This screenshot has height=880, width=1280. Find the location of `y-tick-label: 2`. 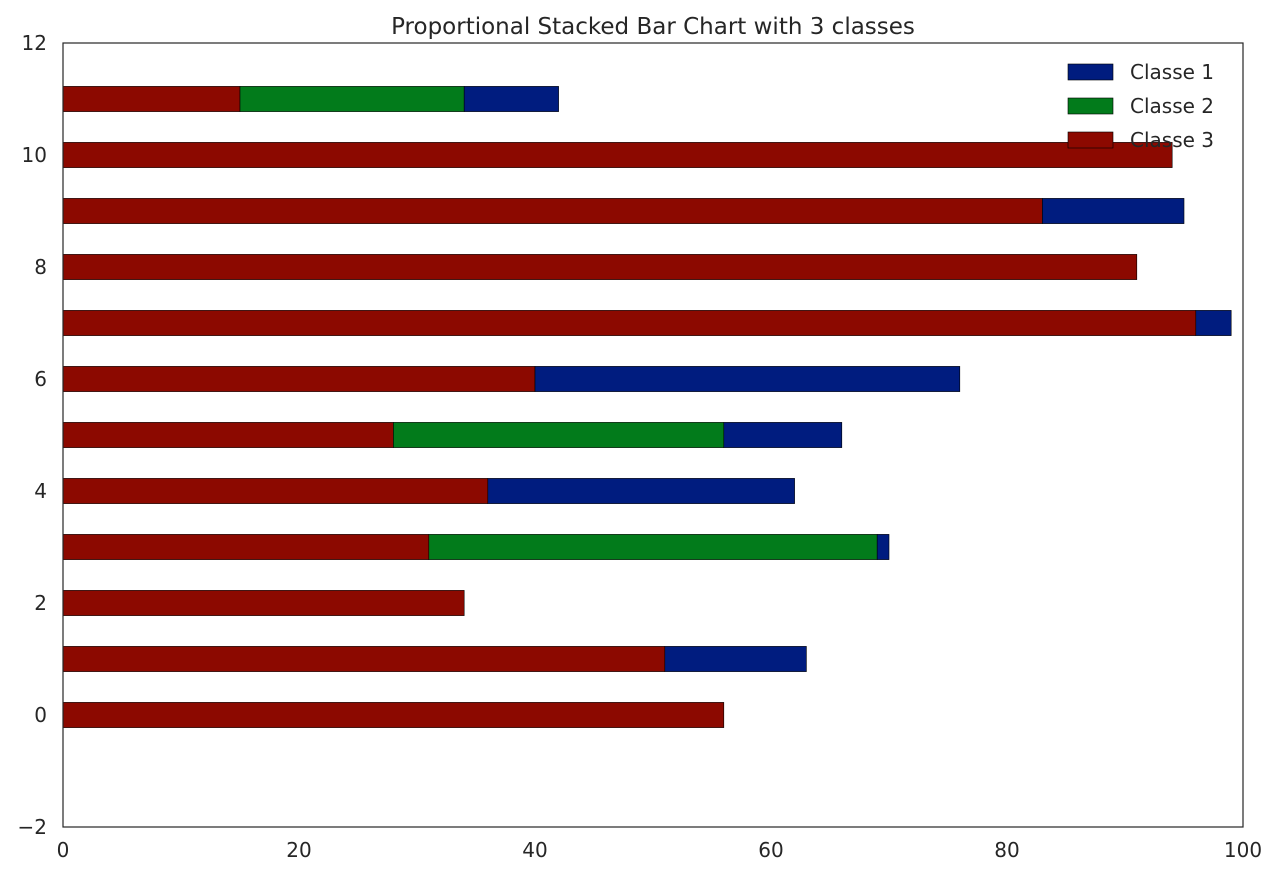

y-tick-label: 2 is located at coordinates (40, 603).